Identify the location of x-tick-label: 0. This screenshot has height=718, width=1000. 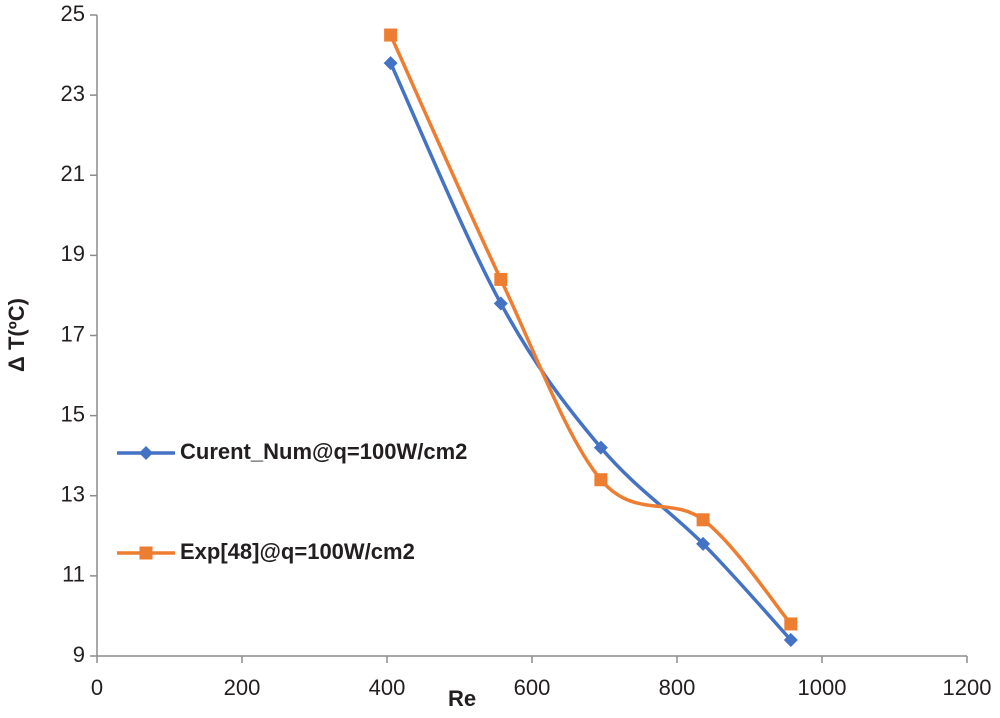
(97, 687).